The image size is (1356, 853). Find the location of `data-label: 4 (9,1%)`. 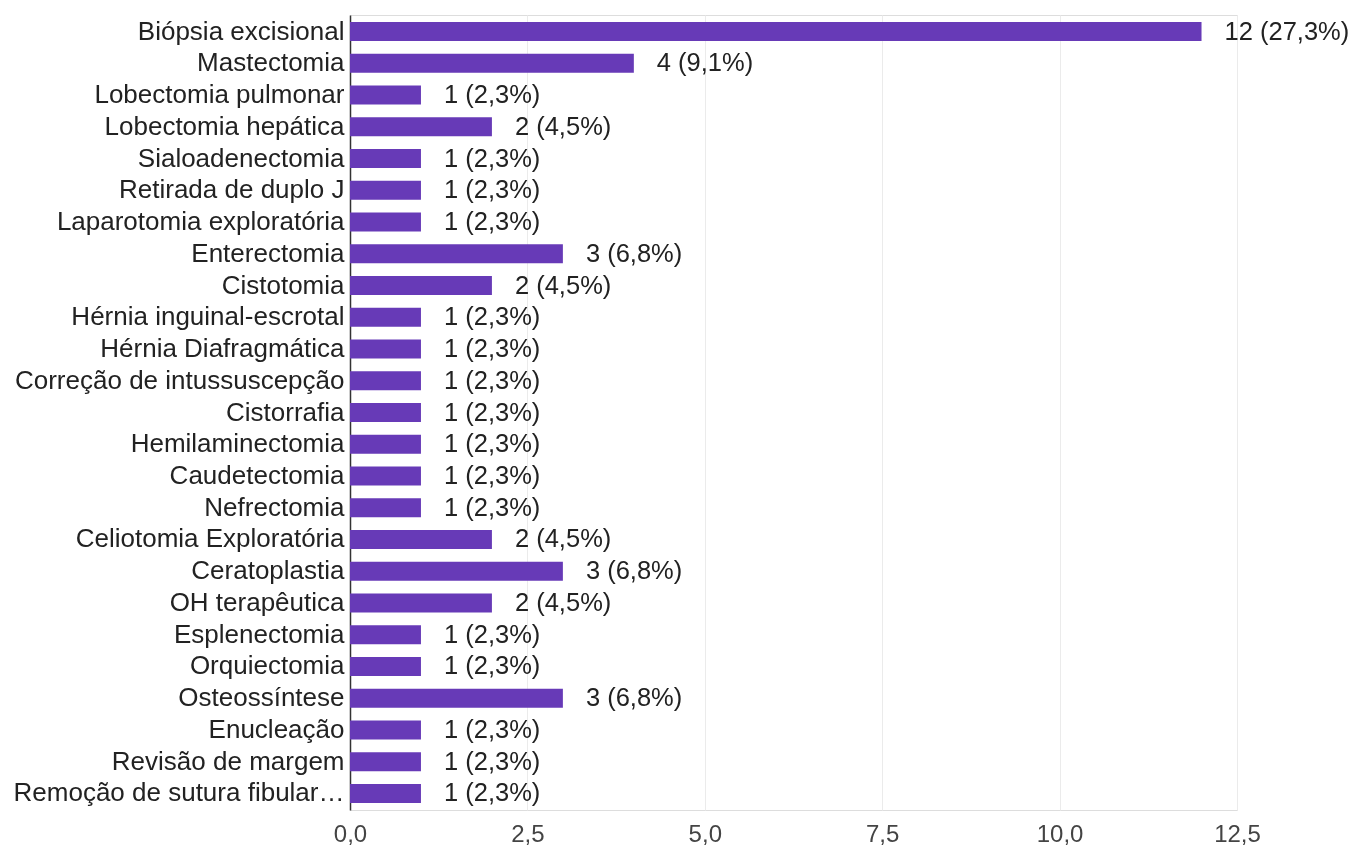

data-label: 4 (9,1%) is located at coordinates (705, 62).